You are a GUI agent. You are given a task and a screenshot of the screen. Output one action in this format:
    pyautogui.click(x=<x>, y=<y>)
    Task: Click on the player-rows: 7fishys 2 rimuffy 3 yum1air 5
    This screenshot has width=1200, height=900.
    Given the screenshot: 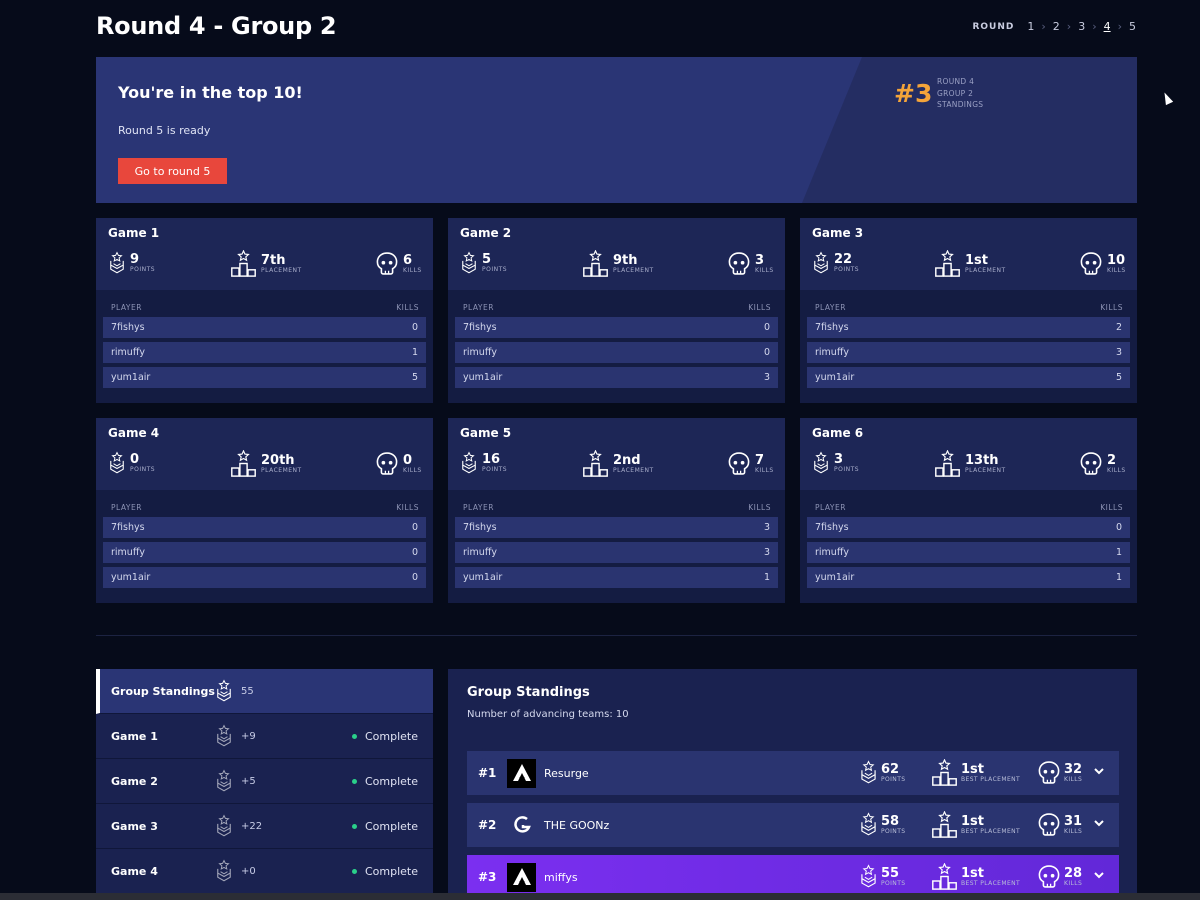 What is the action you would take?
    pyautogui.click(x=968, y=352)
    